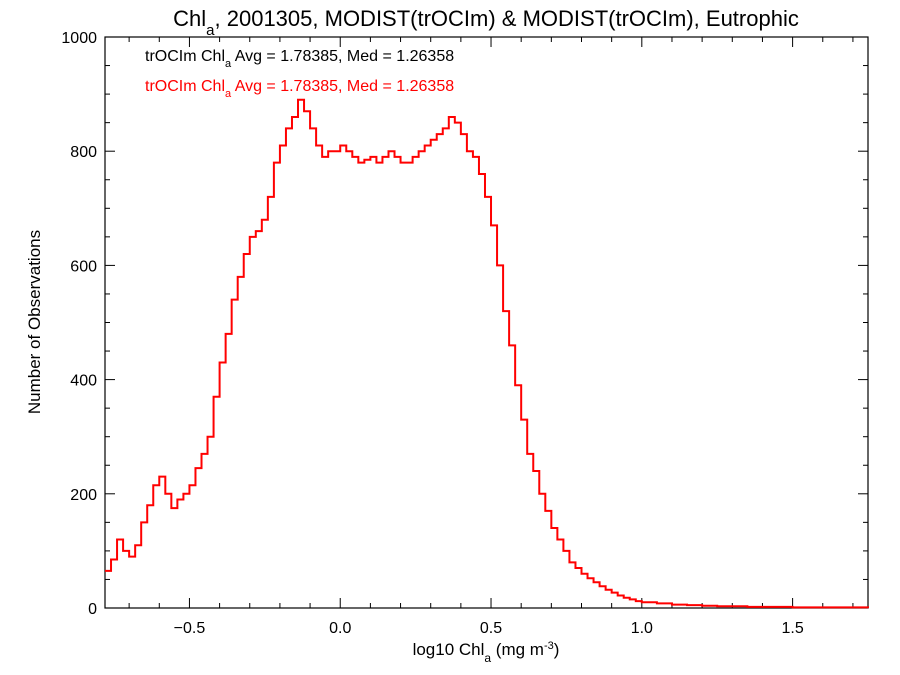  I want to click on x-tick-label: 1.5, so click(792, 628).